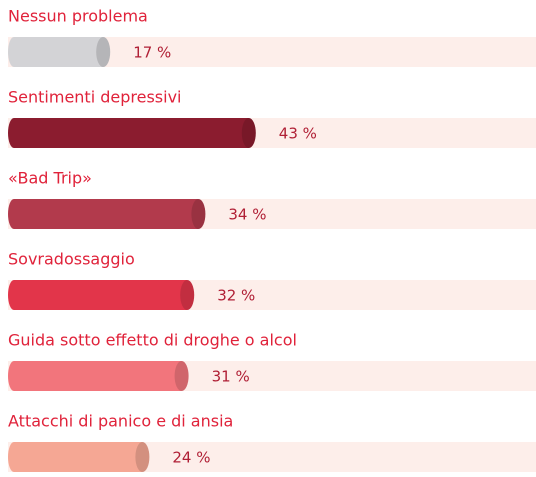  Describe the element at coordinates (95, 97) in the screenshot. I see `category-label: Sentimenti depressivi` at that location.